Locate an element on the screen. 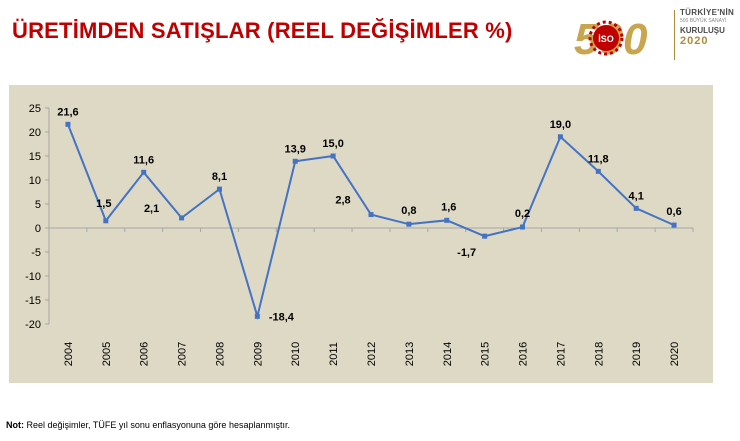 Image resolution: width=740 pixels, height=441 pixels. x-tick-label: 2011 is located at coordinates (334, 354).